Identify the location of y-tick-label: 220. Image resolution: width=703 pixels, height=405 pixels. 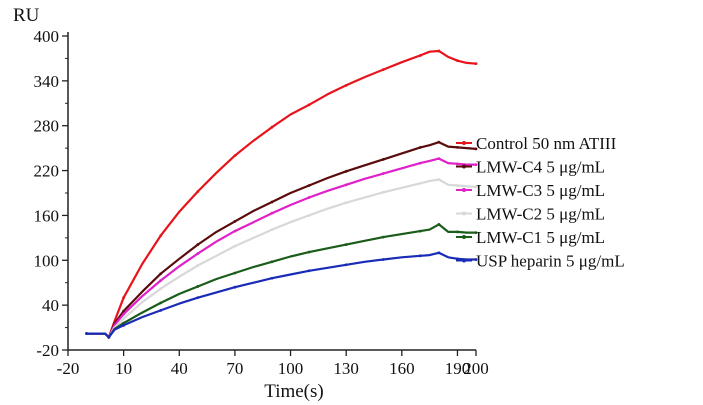
(47, 171).